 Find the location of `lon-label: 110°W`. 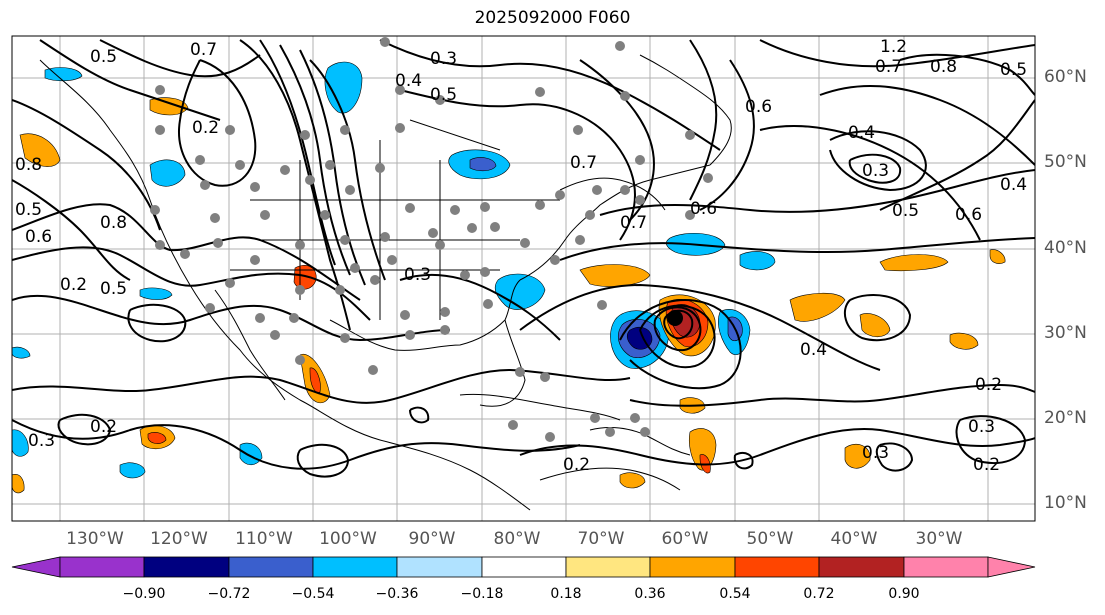

lon-label: 110°W is located at coordinates (264, 539).